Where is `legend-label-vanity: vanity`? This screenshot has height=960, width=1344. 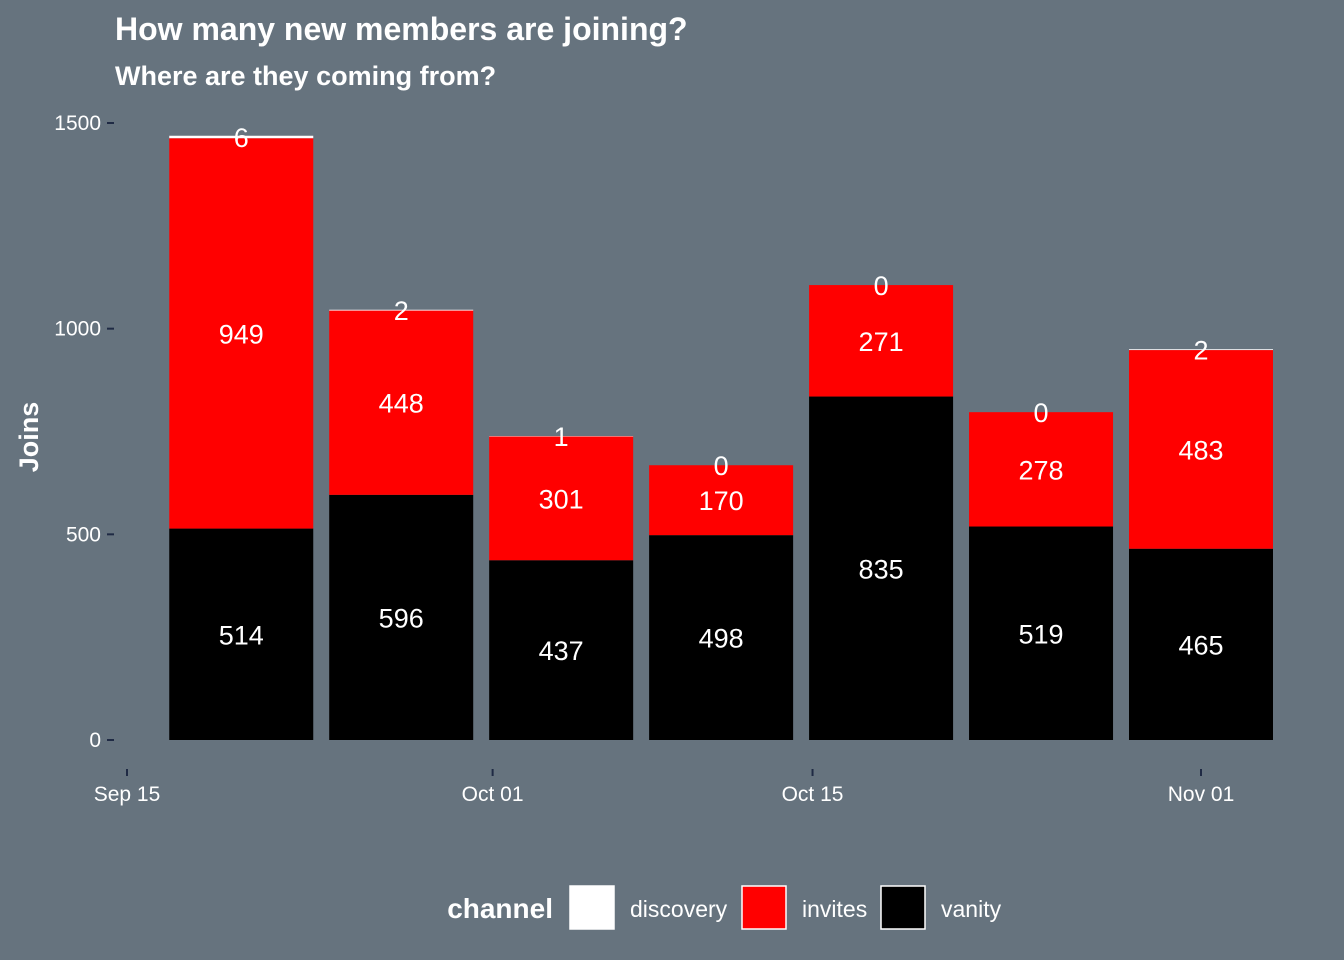 legend-label-vanity: vanity is located at coordinates (971, 909).